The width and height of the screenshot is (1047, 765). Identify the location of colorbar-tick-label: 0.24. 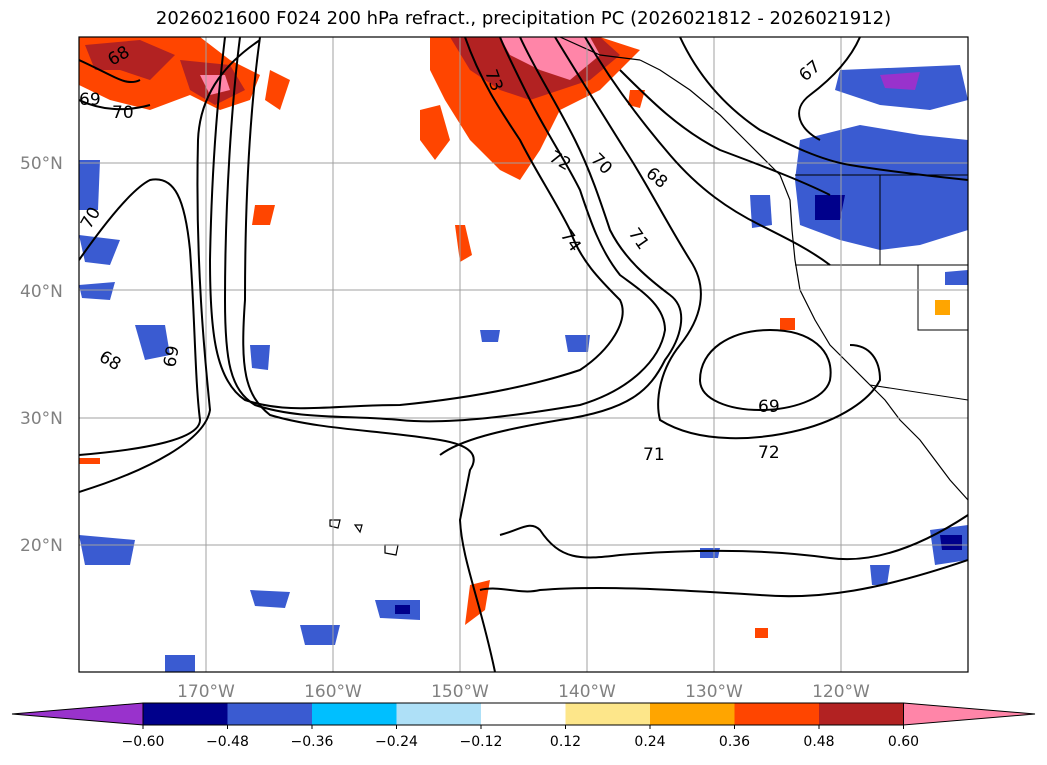
(649, 742).